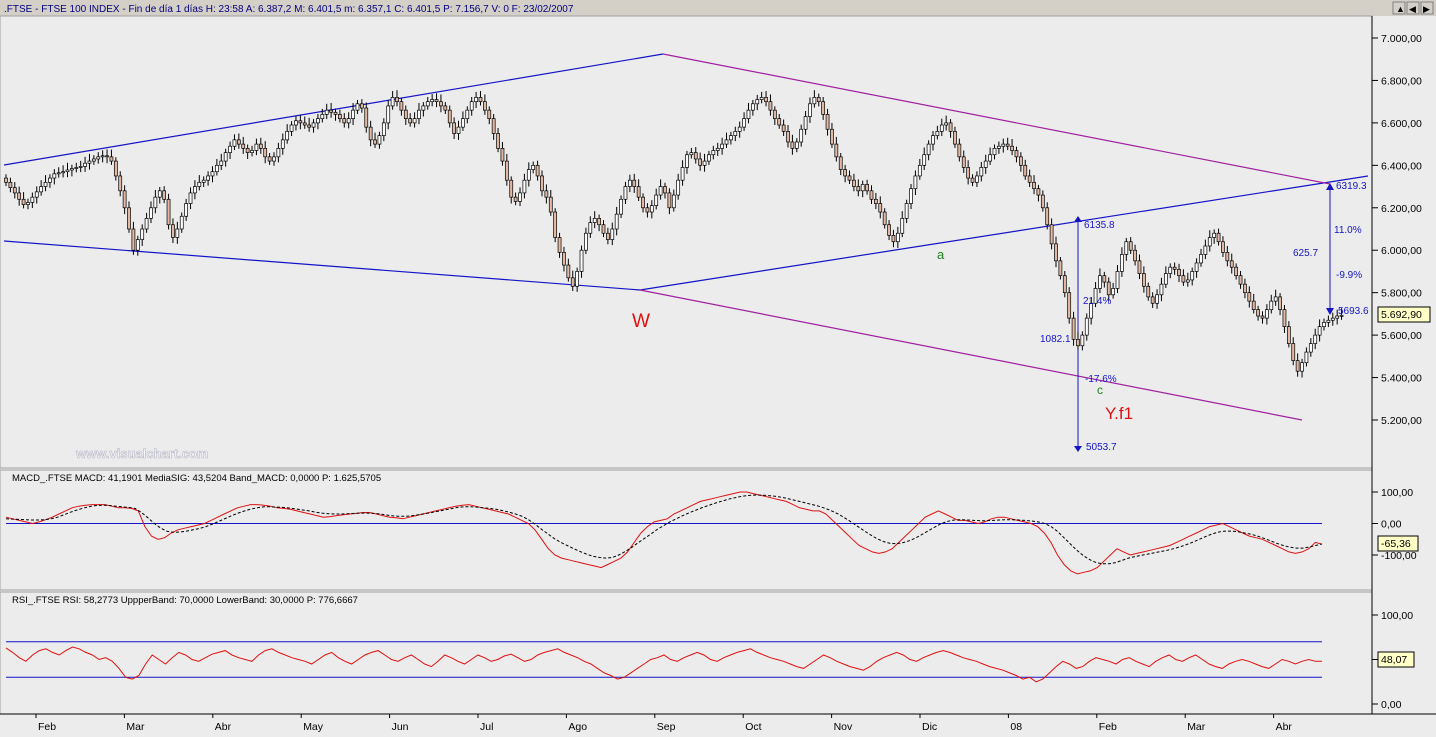 The width and height of the screenshot is (1436, 737). Describe the element at coordinates (1394, 660) in the screenshot. I see `rsi-current-value: 48,07` at that location.